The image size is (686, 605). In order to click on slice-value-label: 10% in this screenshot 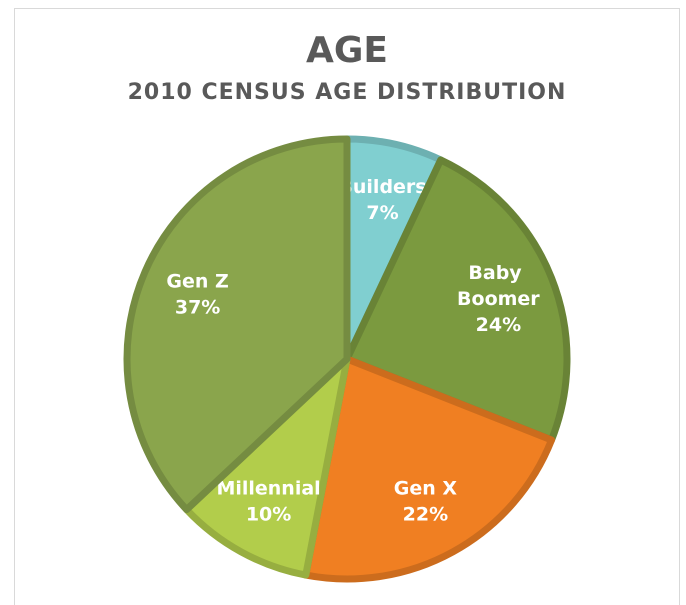, I will do `click(268, 515)`.